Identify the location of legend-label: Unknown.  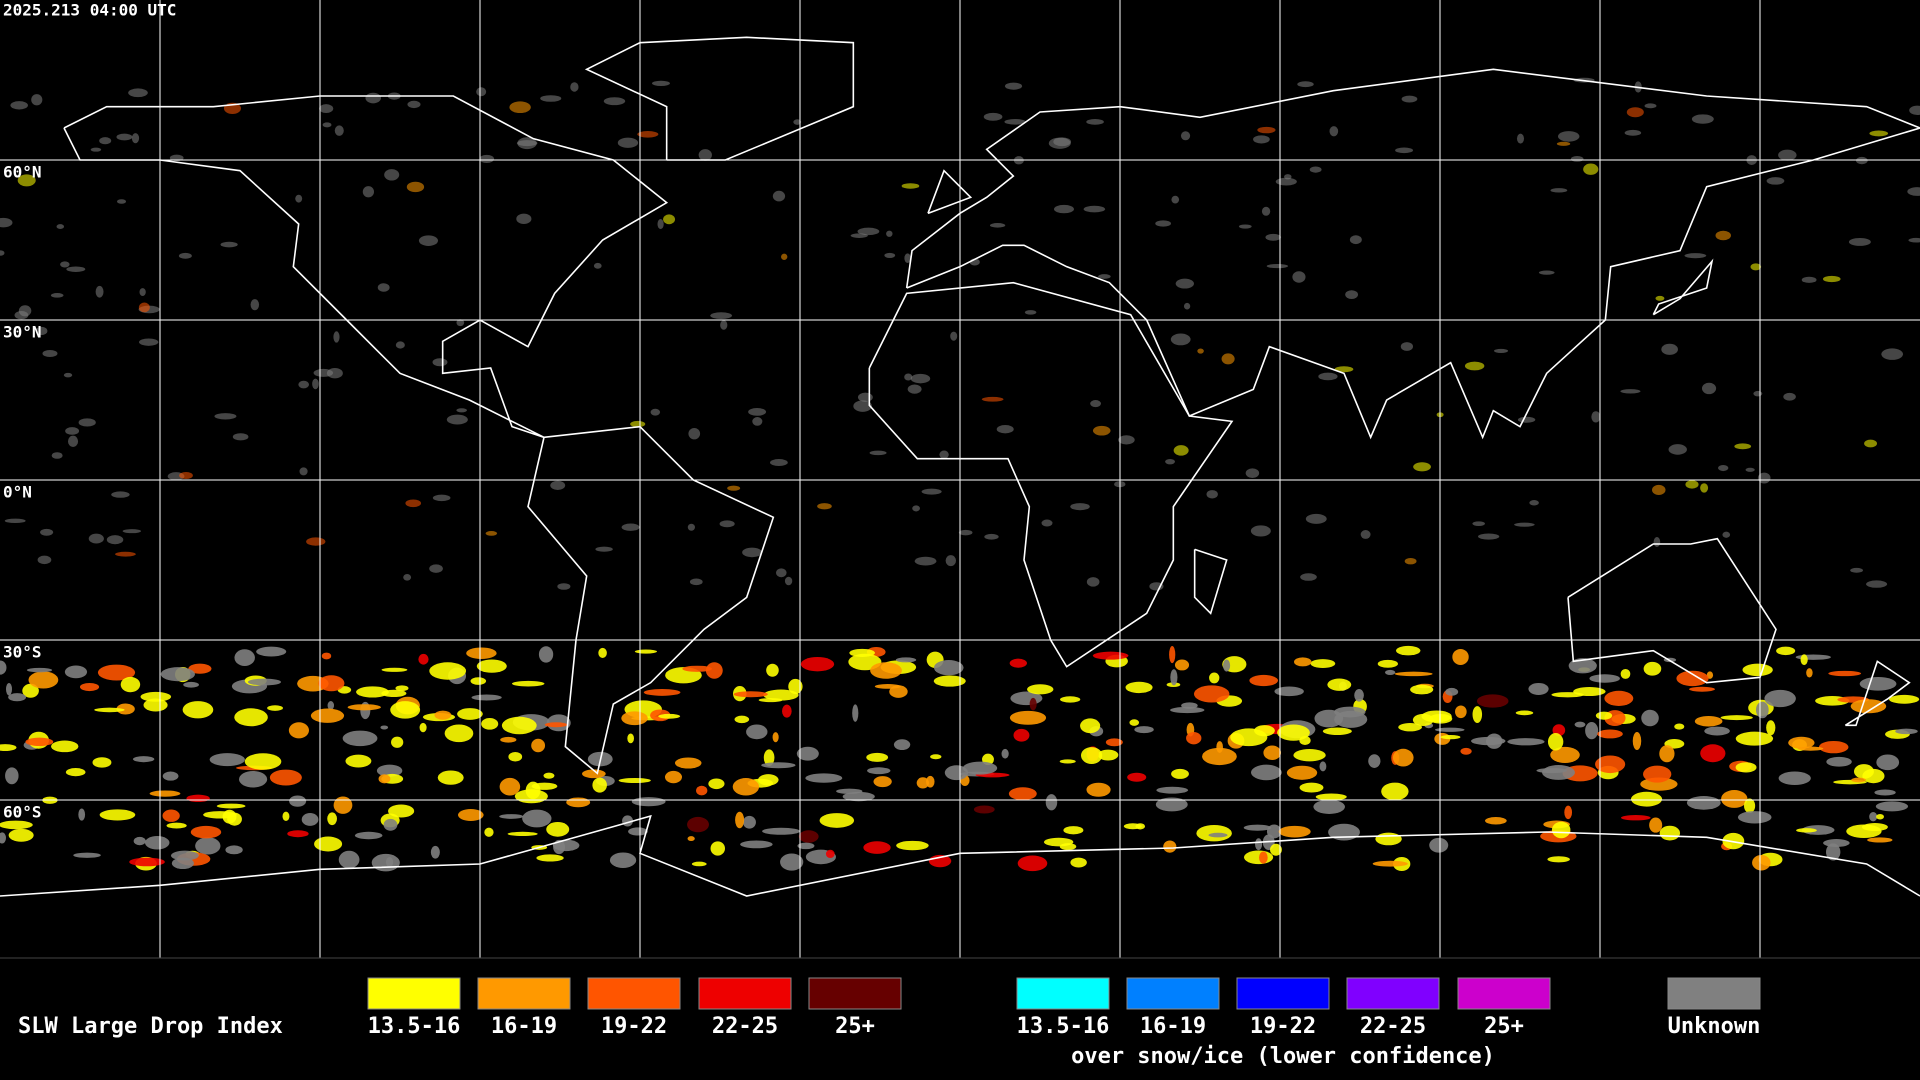
(1714, 1026).